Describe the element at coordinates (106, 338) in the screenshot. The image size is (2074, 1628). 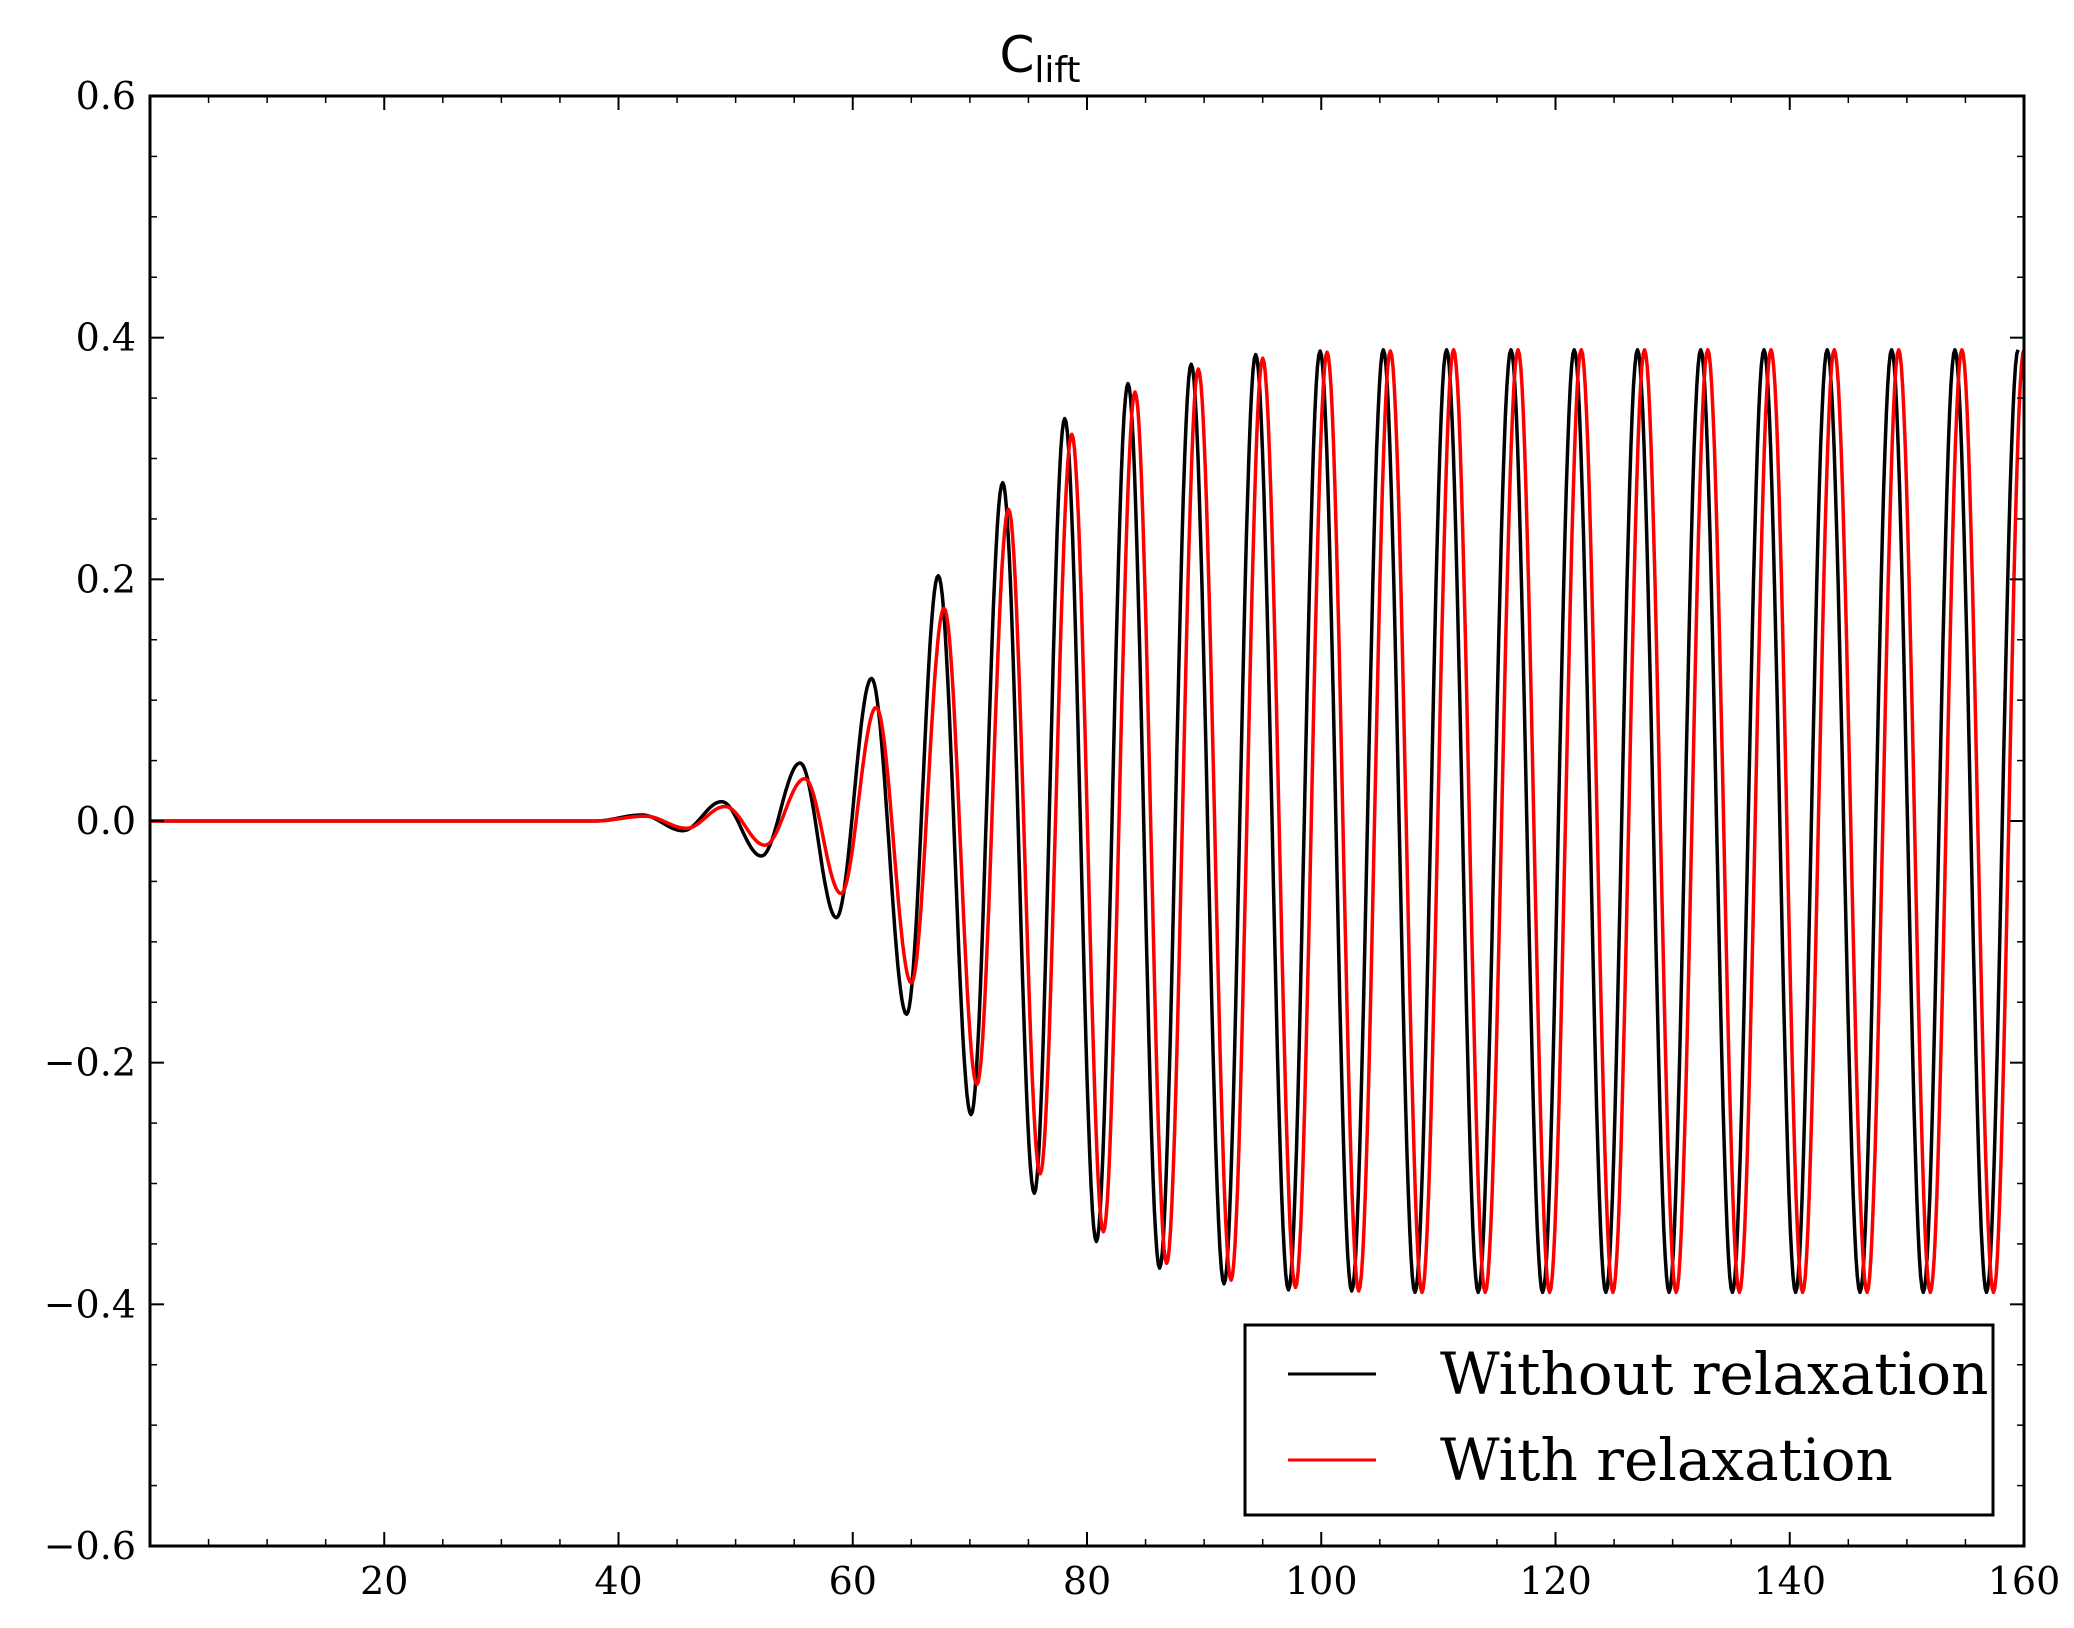
I see `y-tick-label: 0.4` at that location.